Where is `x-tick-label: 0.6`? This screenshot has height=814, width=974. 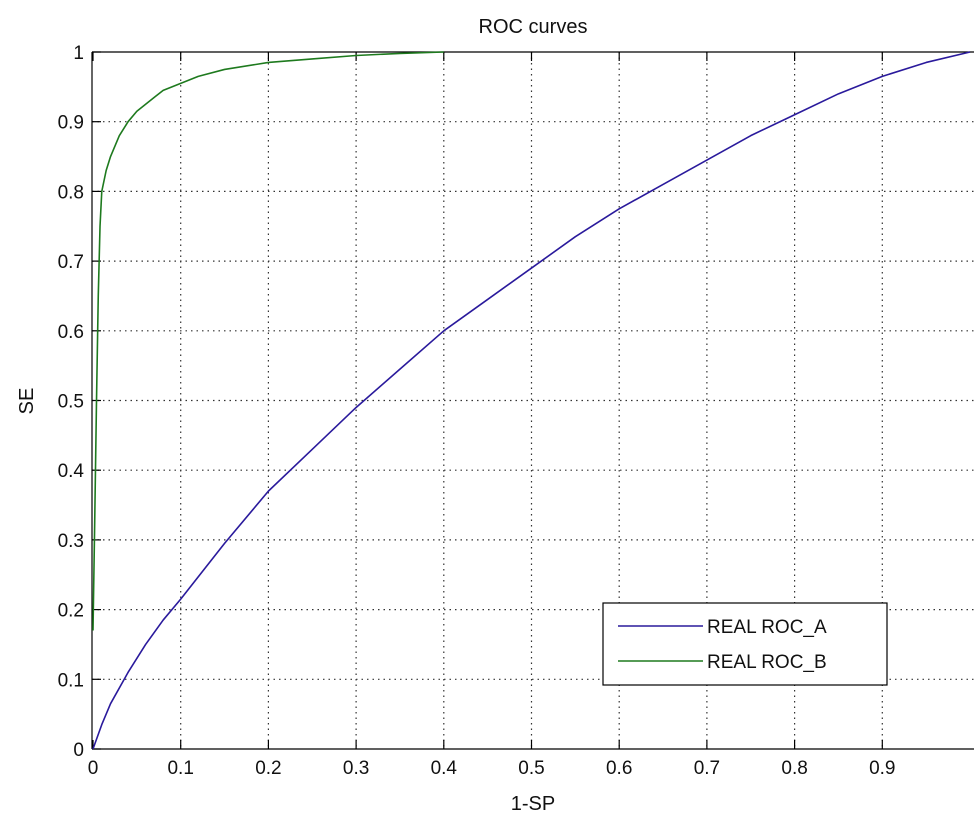
x-tick-label: 0.6 is located at coordinates (619, 768).